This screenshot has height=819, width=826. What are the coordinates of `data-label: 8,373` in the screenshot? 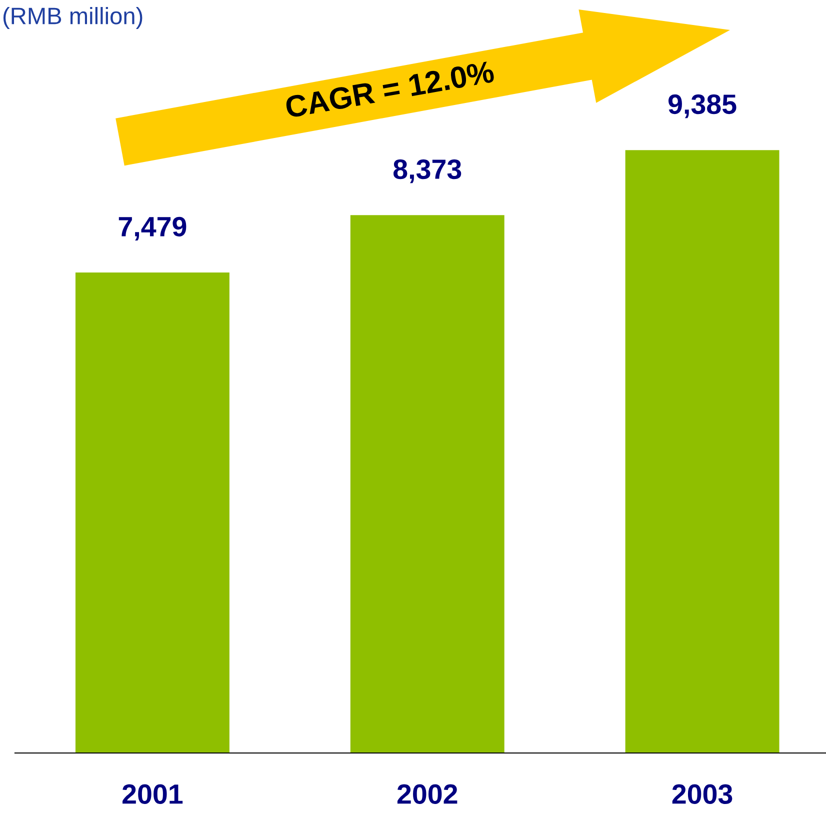 It's located at (428, 171).